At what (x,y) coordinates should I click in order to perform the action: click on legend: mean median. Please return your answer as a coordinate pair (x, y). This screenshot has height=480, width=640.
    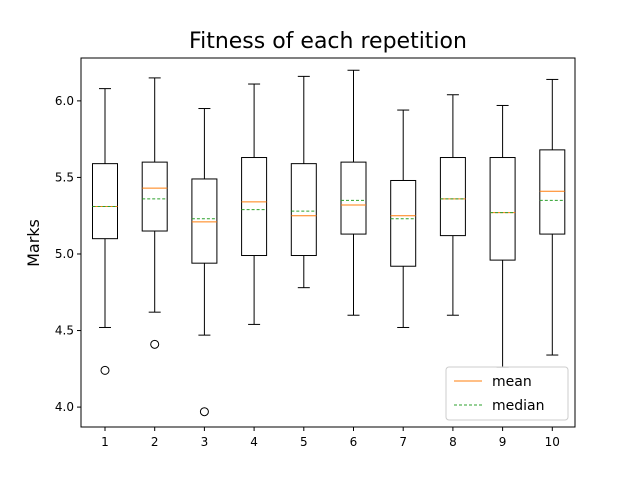
    Looking at the image, I should click on (507, 393).